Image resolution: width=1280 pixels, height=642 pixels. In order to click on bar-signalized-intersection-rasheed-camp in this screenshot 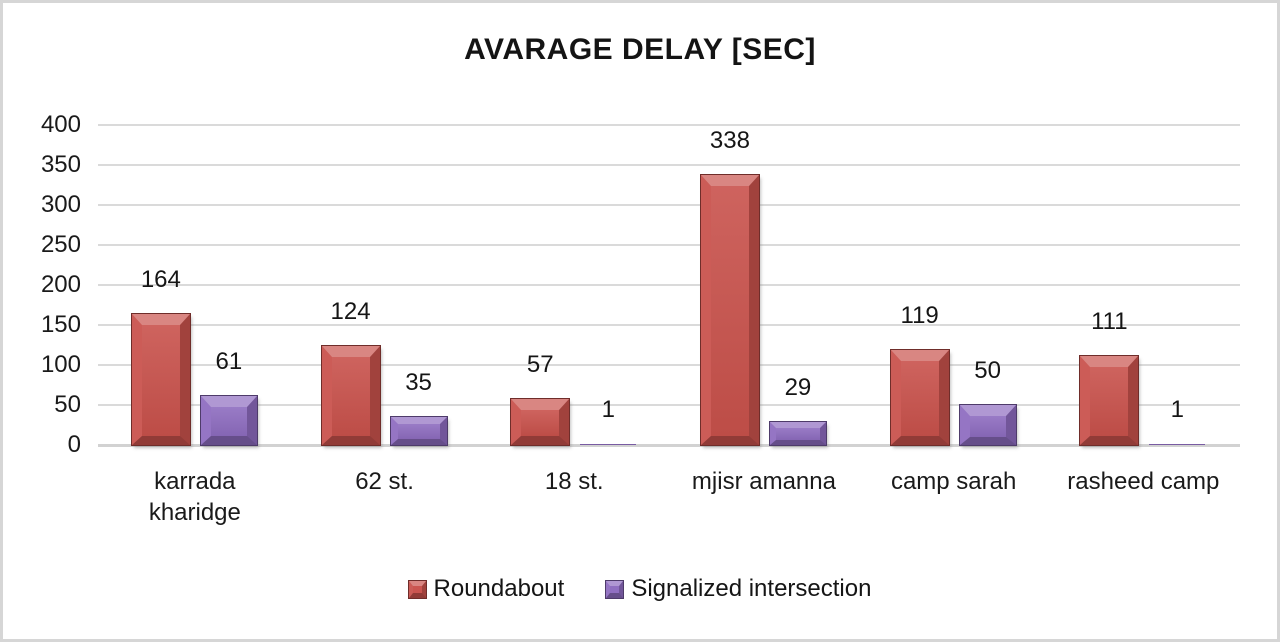, I will do `click(1177, 444)`.